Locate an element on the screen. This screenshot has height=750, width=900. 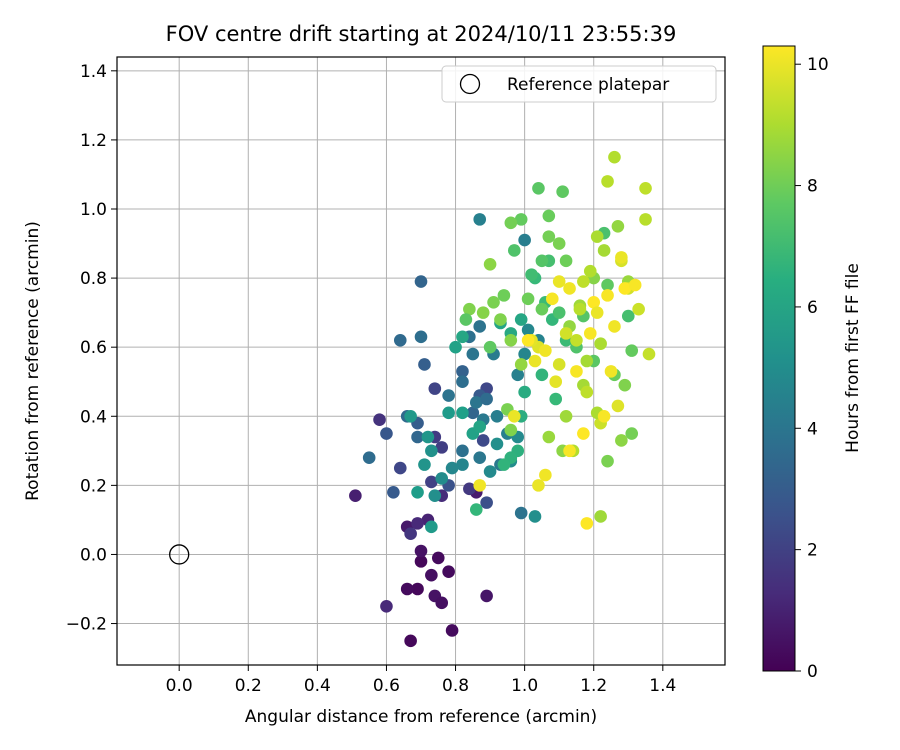
colorbar-tick-label: 0 is located at coordinates (812, 672).